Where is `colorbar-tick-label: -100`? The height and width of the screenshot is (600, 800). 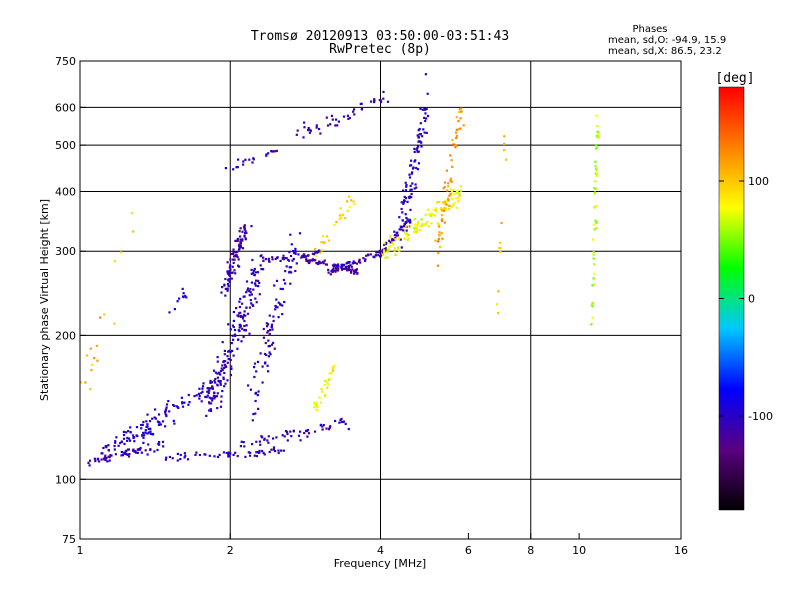 colorbar-tick-label: -100 is located at coordinates (760, 416).